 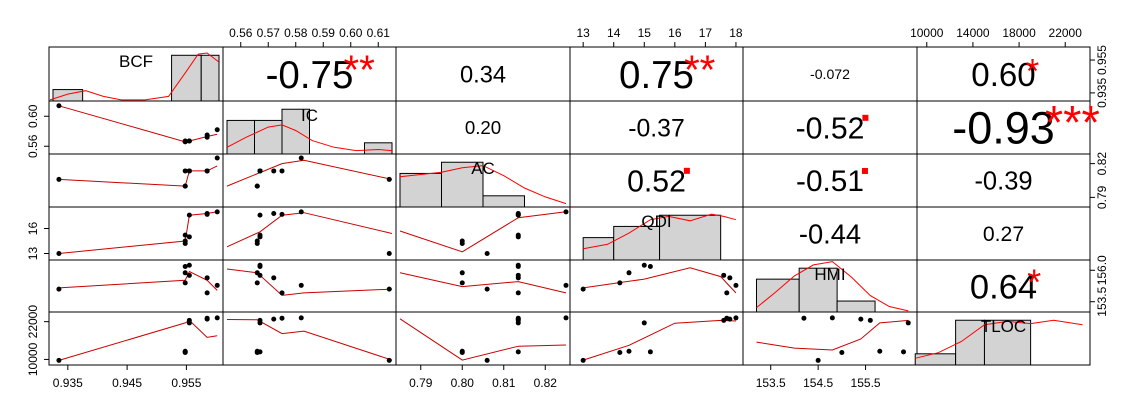 I want to click on correlation-value-ac-hmi: -0.51, so click(x=830, y=181).